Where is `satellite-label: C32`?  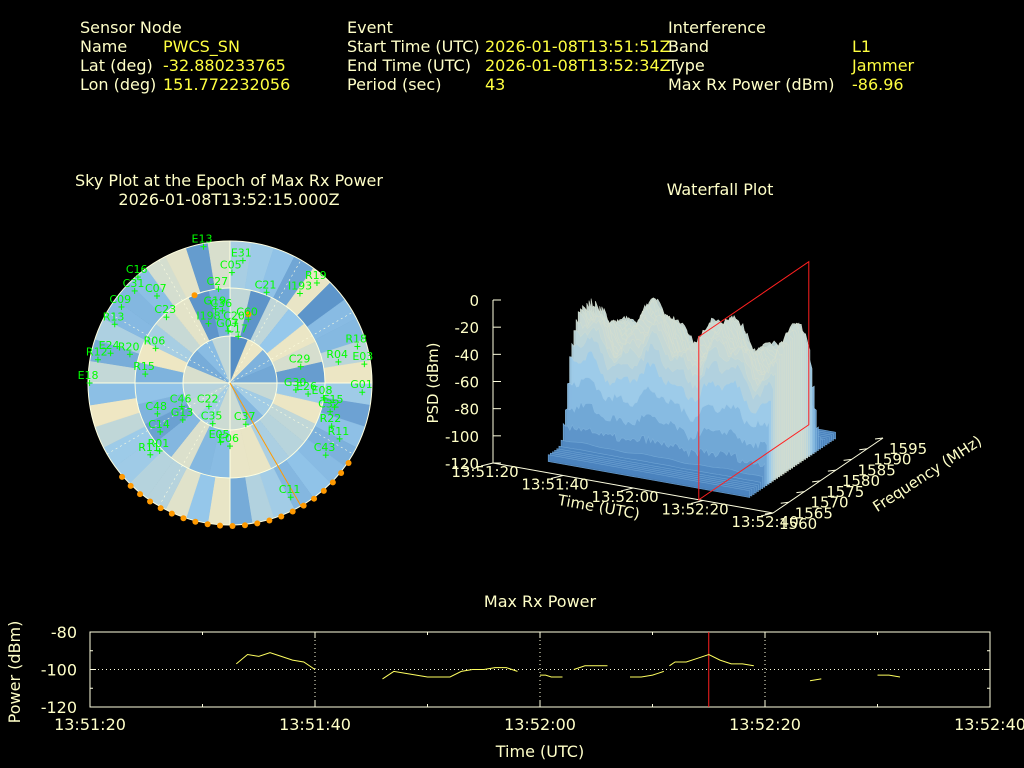 satellite-label: C32 is located at coordinates (329, 404).